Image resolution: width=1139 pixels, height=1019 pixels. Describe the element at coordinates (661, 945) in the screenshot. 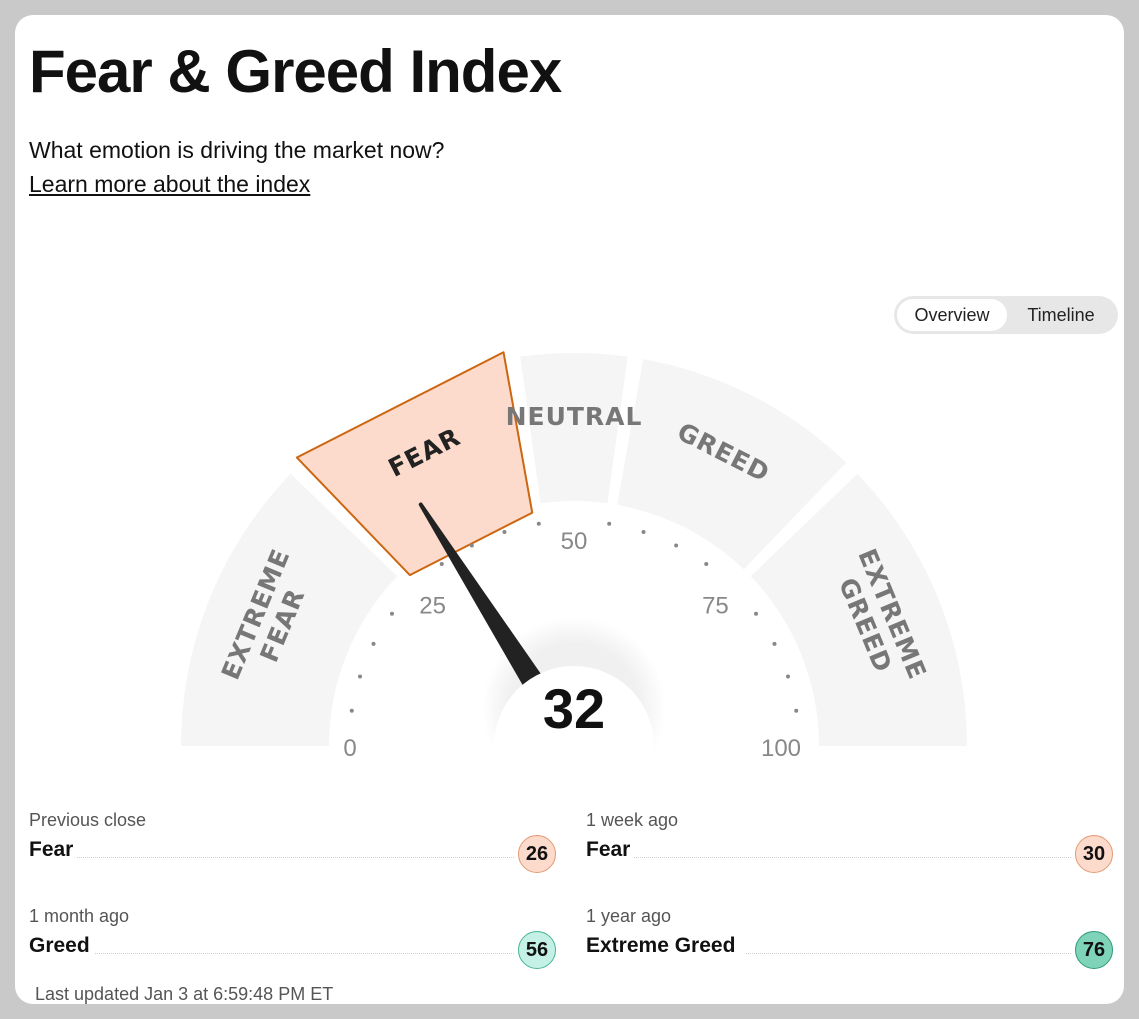

I see `history-rating: Extreme Greed` at that location.